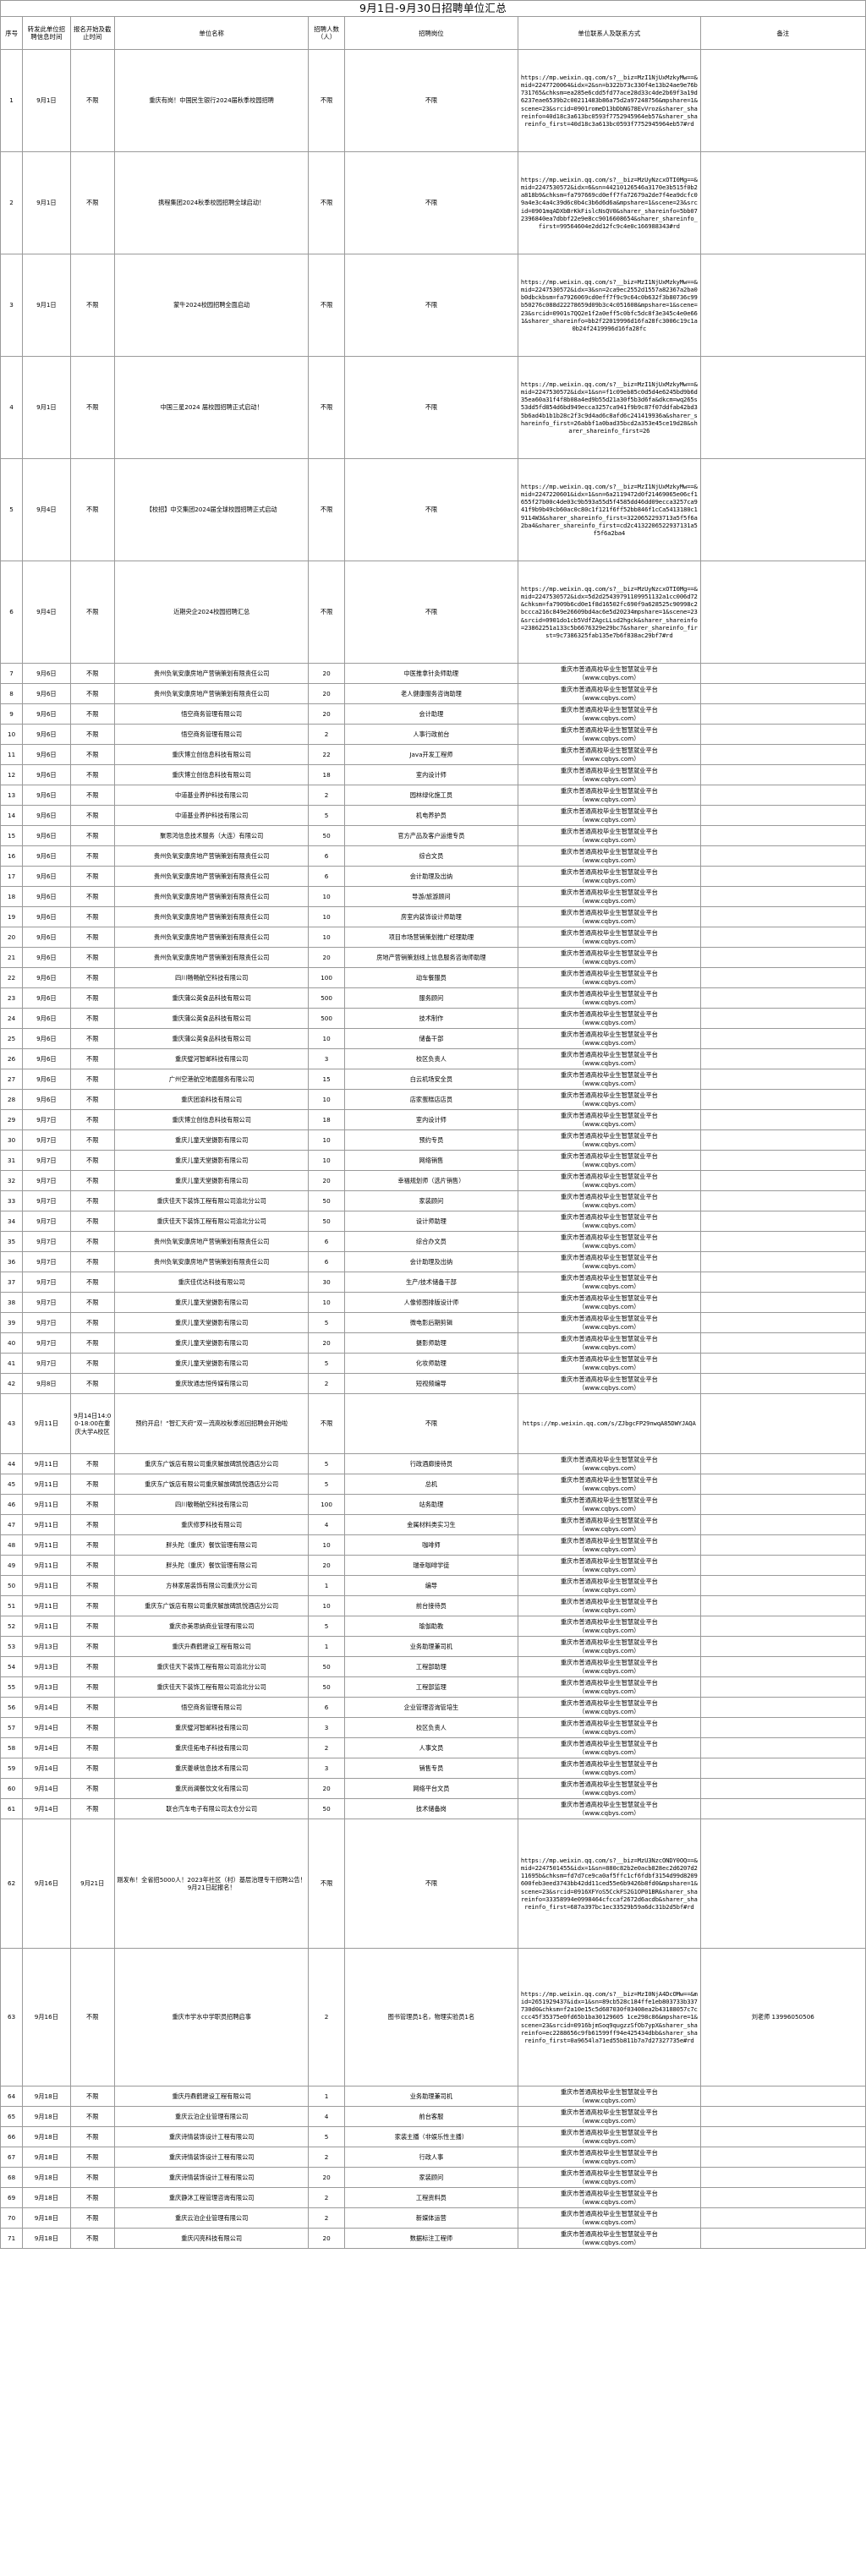  What do you see at coordinates (12, 1283) in the screenshot?
I see `cell-index: 37` at bounding box center [12, 1283].